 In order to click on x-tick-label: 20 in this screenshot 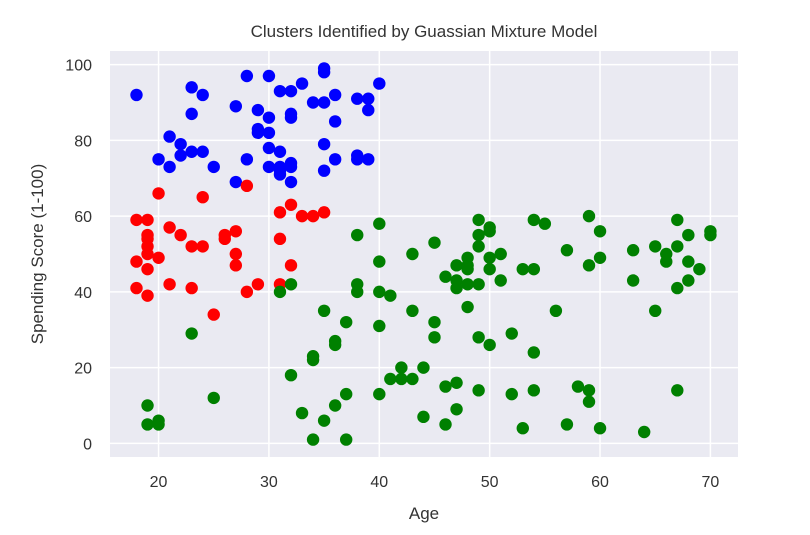, I will do `click(159, 482)`.